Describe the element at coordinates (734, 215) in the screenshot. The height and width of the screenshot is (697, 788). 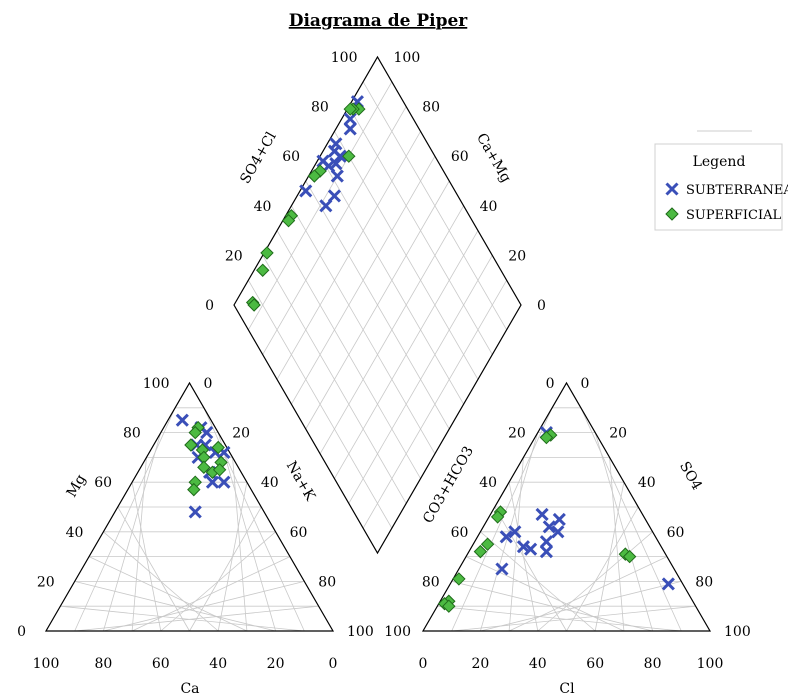
I see `legend-label: SUPERFICIAL` at that location.